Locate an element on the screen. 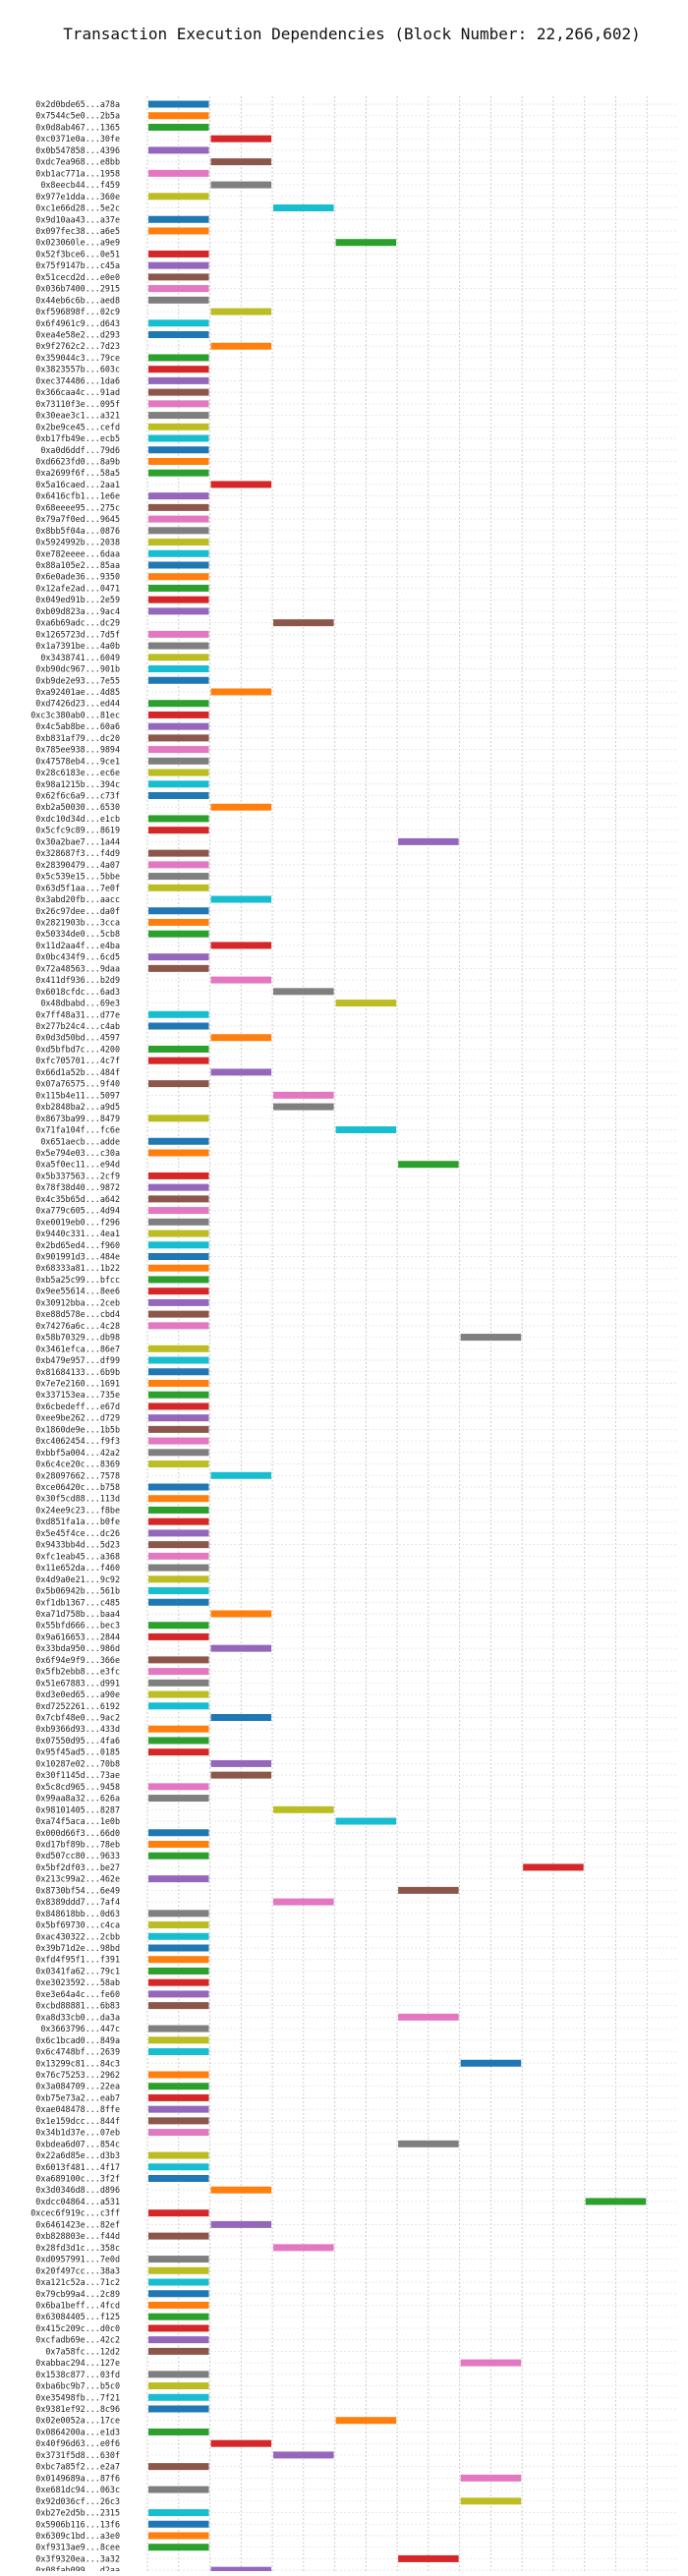 The width and height of the screenshot is (688, 2576). transaction-hash-label: 0xc3c380ab0...81ec is located at coordinates (75, 714).